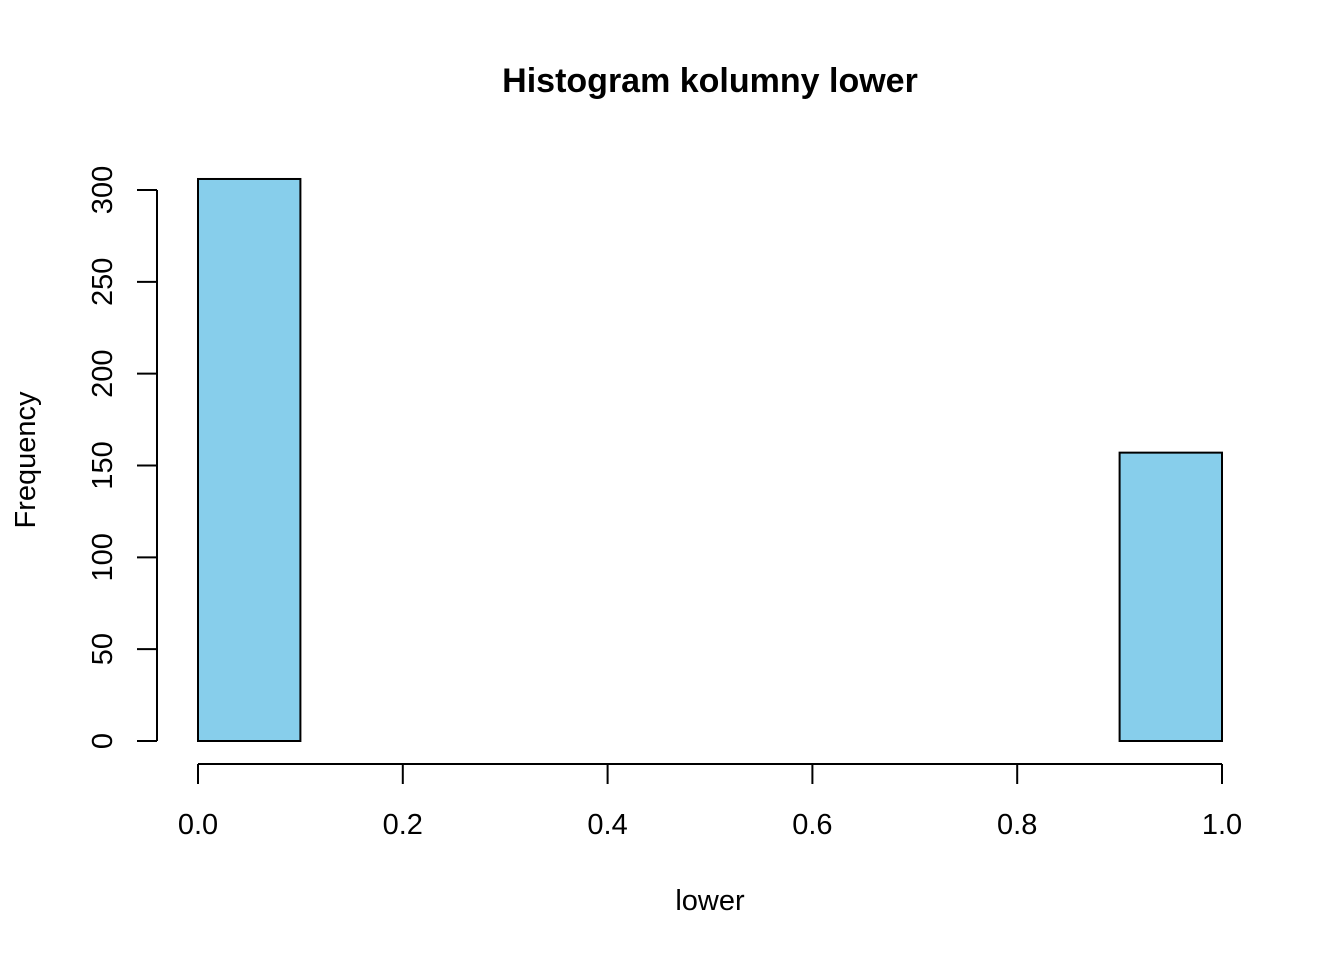 The height and width of the screenshot is (960, 1344). I want to click on y-tick-label-5: 250, so click(103, 282).